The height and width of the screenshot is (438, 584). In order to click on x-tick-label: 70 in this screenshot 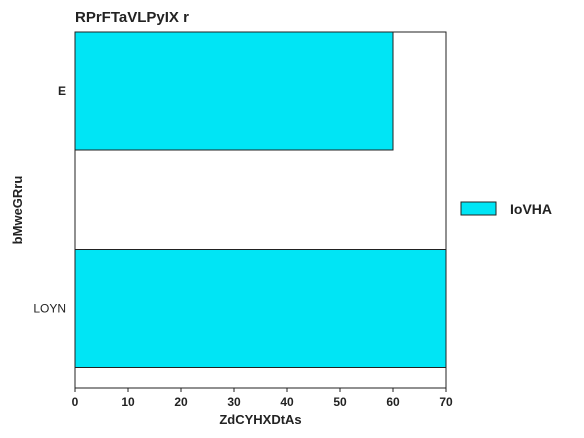, I will do `click(446, 402)`.